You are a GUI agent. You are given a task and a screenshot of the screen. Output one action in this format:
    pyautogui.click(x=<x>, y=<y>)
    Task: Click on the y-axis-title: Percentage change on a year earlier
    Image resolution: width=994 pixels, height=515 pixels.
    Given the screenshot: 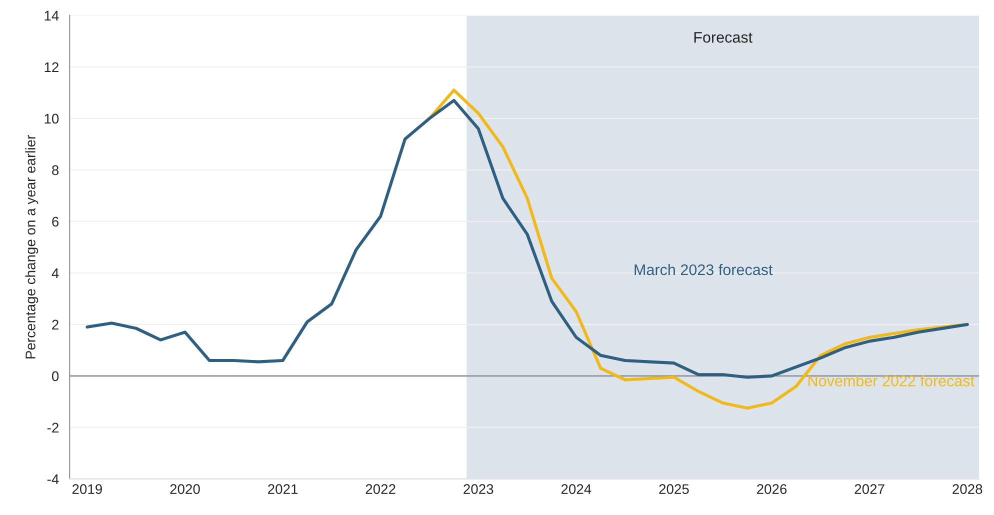 What is the action you would take?
    pyautogui.click(x=31, y=246)
    